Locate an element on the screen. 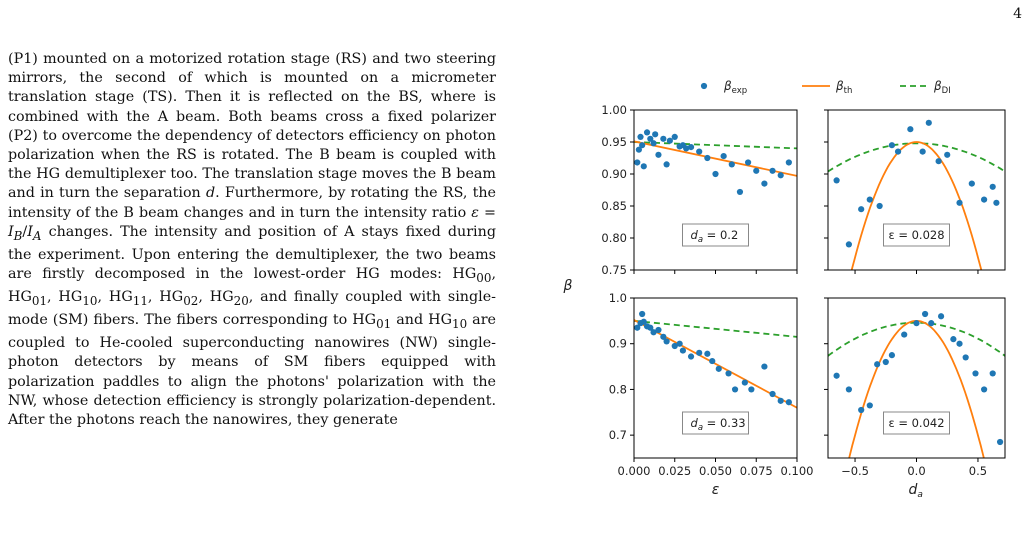 The height and width of the screenshot is (546, 1029). x-tick-label: 0.025 is located at coordinates (674, 471).